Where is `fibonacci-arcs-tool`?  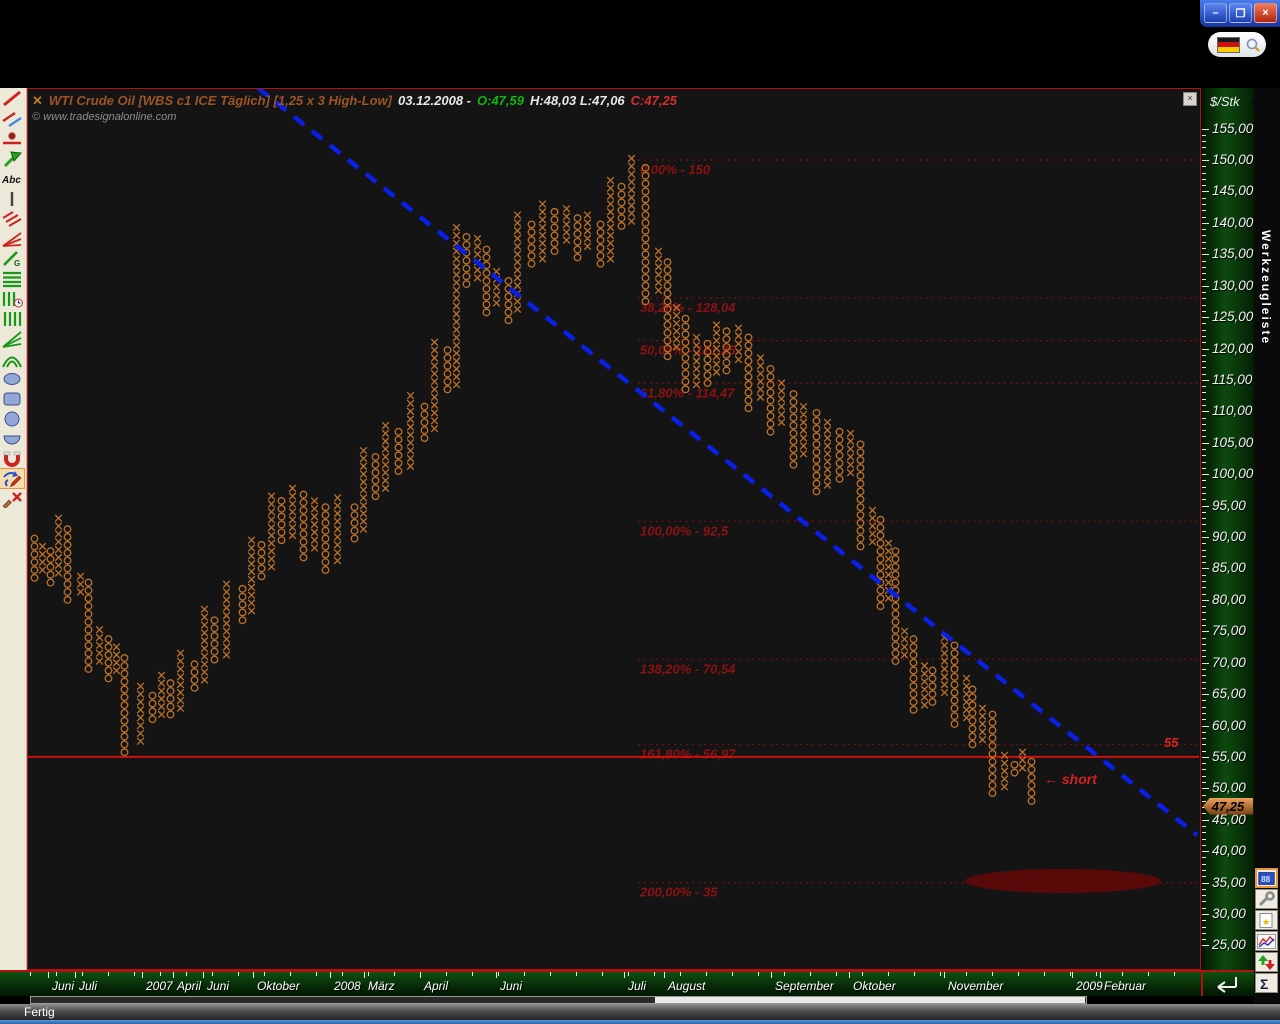
fibonacci-arcs-tool is located at coordinates (12, 358).